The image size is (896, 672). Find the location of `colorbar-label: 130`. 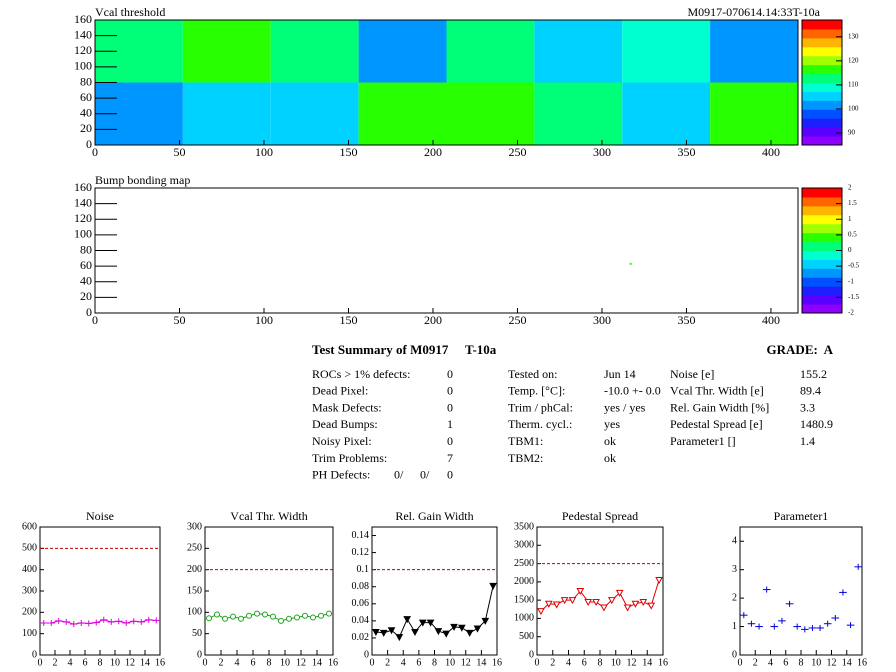

colorbar-label: 130 is located at coordinates (853, 36).